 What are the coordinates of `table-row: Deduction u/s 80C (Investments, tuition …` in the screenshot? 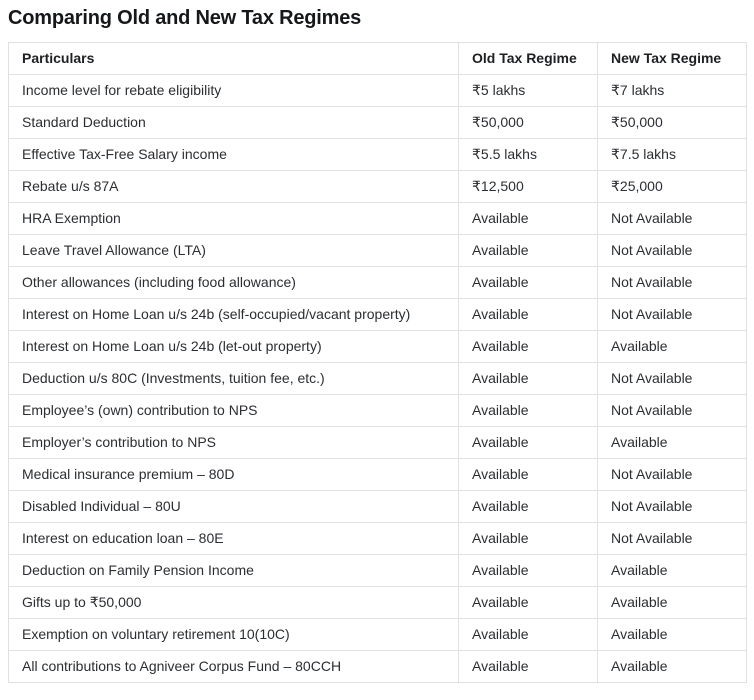 It's located at (377, 378).